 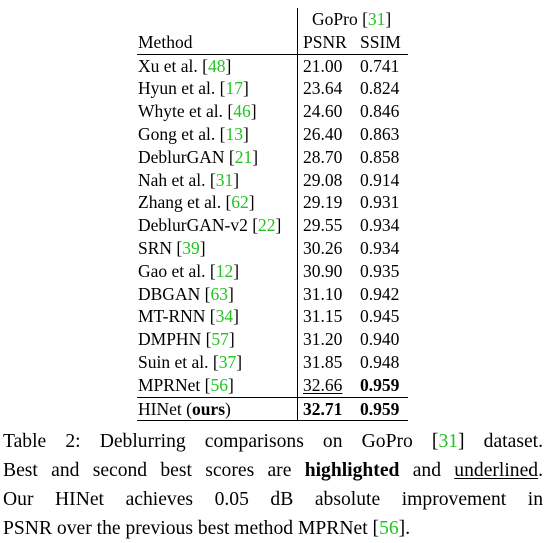 What do you see at coordinates (323, 156) in the screenshot?
I see `psnr-value: 28.70` at bounding box center [323, 156].